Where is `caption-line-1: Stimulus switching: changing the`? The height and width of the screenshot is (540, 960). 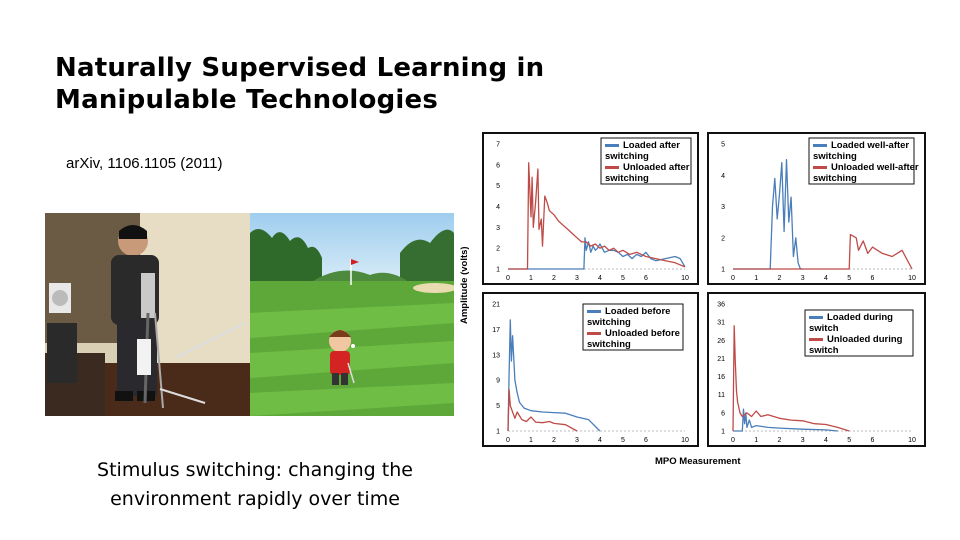 caption-line-1: Stimulus switching: changing the is located at coordinates (255, 470).